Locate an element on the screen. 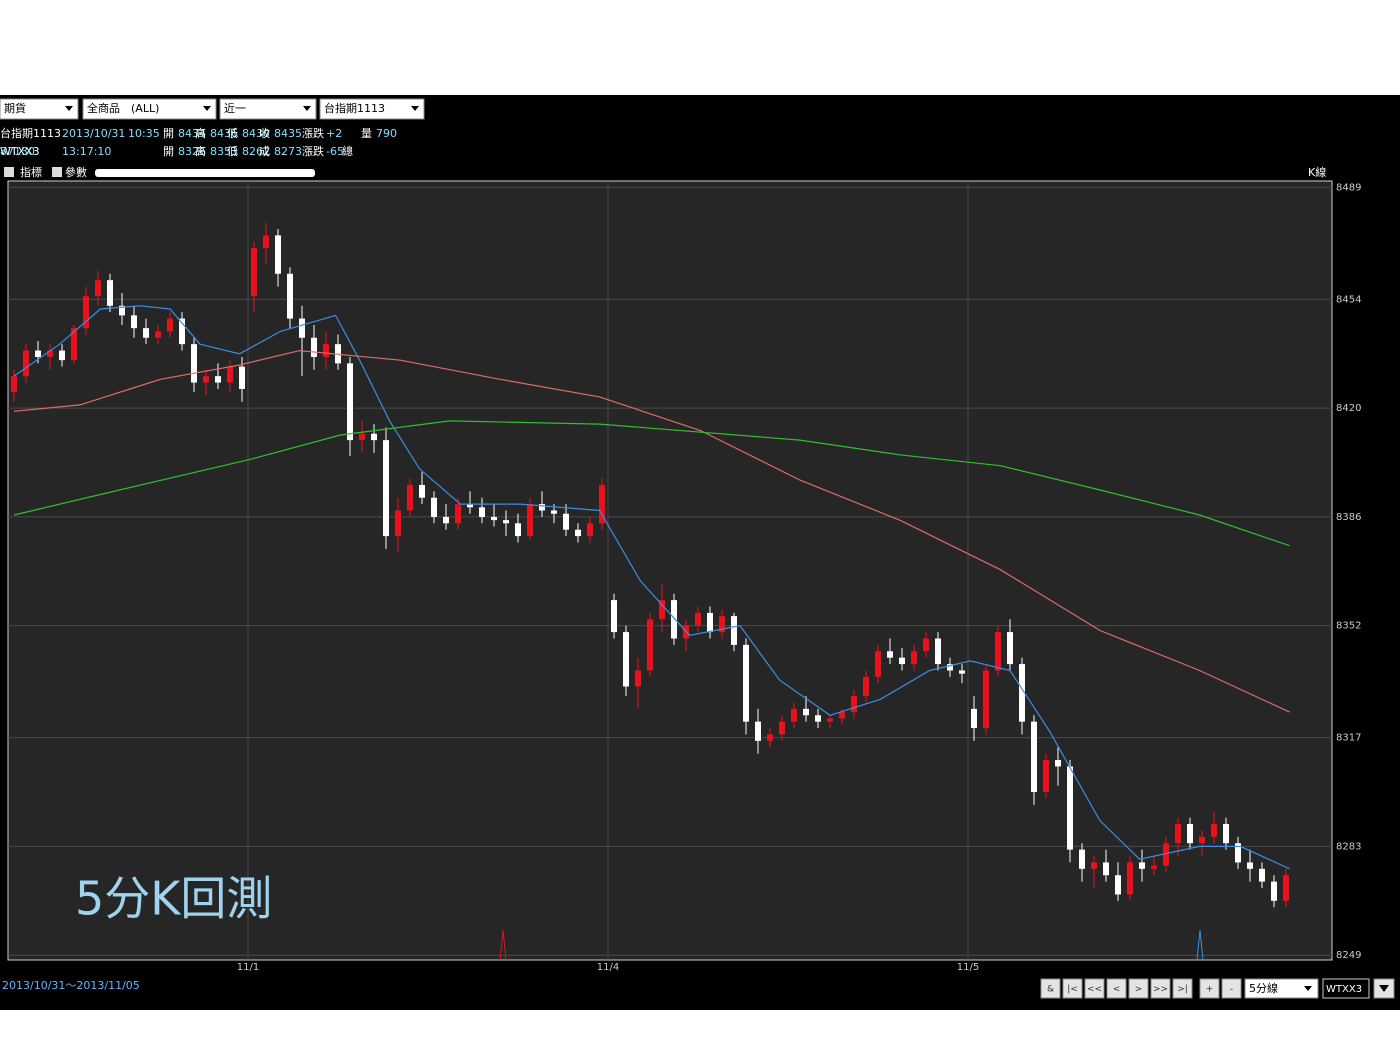 This screenshot has height=1050, width=1400. quote-field: 8435 is located at coordinates (288, 133).